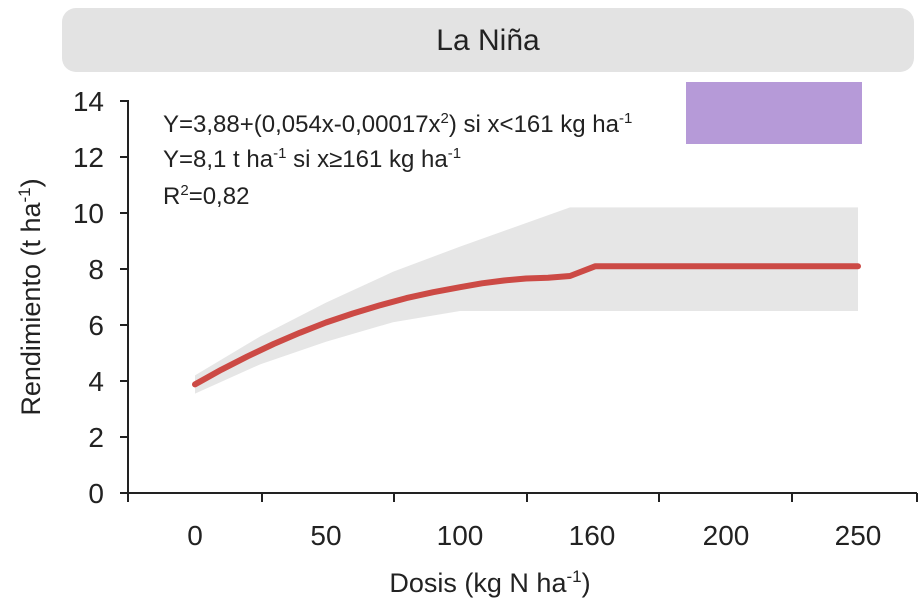 The height and width of the screenshot is (607, 923). What do you see at coordinates (96, 493) in the screenshot?
I see `y-tick-label: 0` at bounding box center [96, 493].